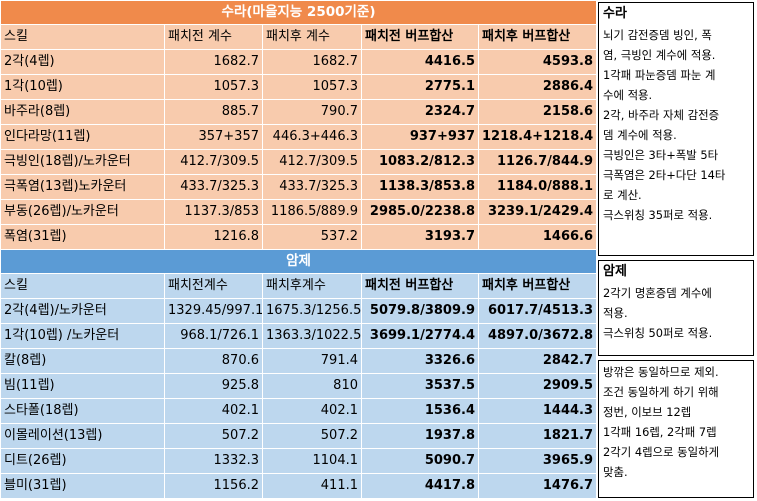 Image resolution: width=757 pixels, height=501 pixels. I want to click on post-buff-cell: 1444.3, so click(537, 411).